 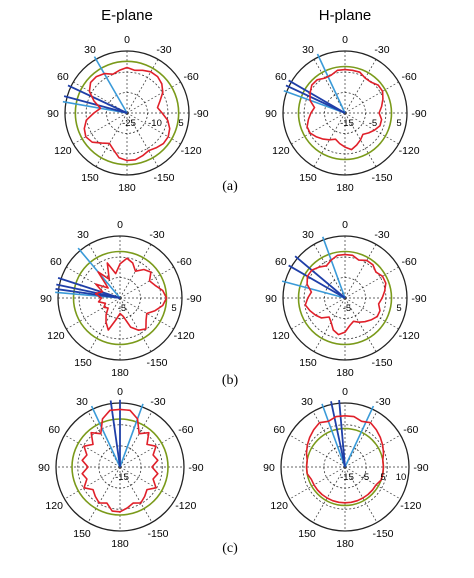 I want to click on column-title-h-plane: H-plane, so click(x=345, y=15).